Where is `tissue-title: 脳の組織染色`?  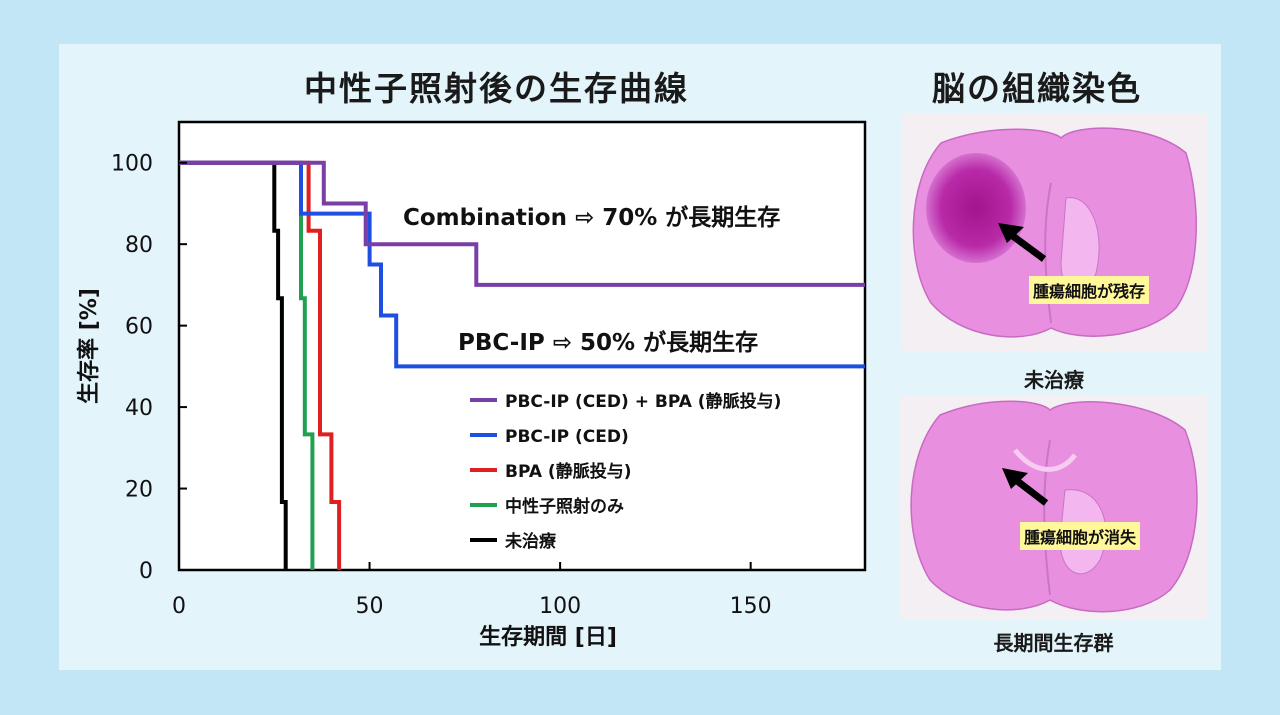 tissue-title: 脳の組織染色 is located at coordinates (1037, 88).